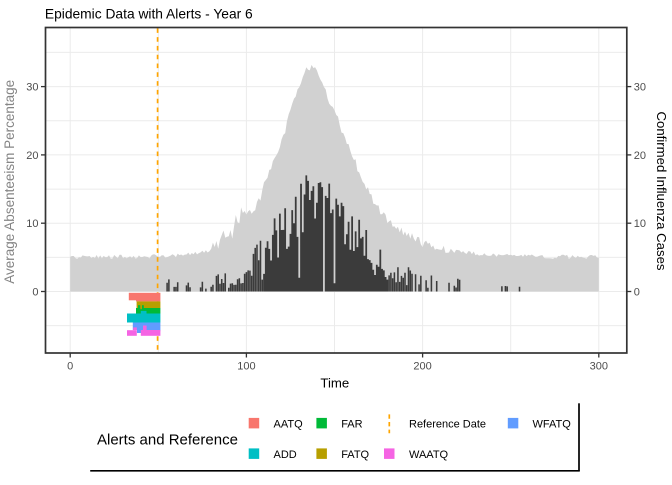 This screenshot has width=672, height=485. What do you see at coordinates (246, 367) in the screenshot?
I see `svg-text: 100` at bounding box center [246, 367].